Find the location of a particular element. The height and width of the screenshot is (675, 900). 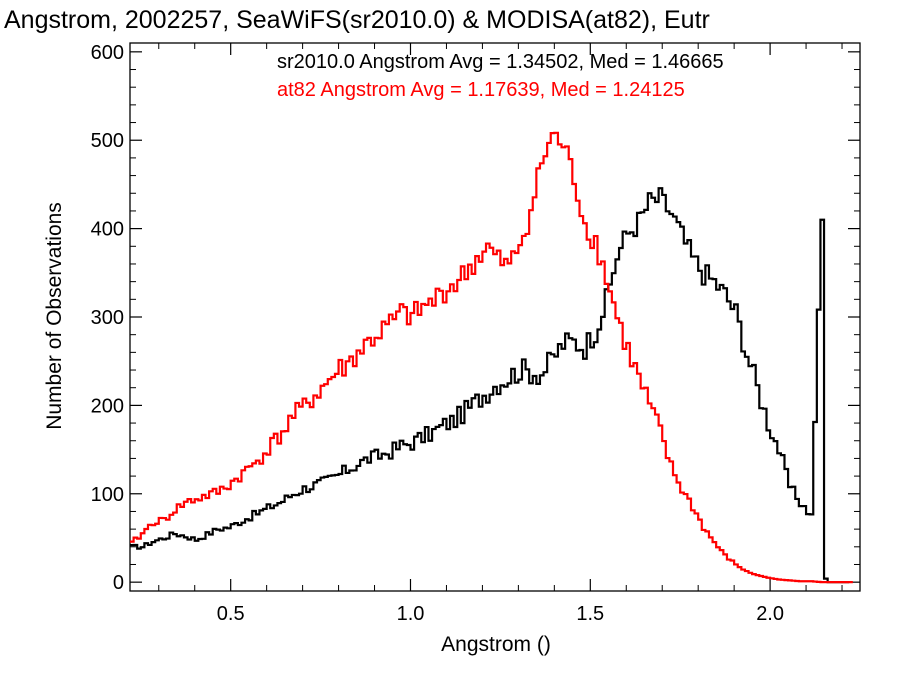

y-tick-label: 600 is located at coordinates (107, 53).